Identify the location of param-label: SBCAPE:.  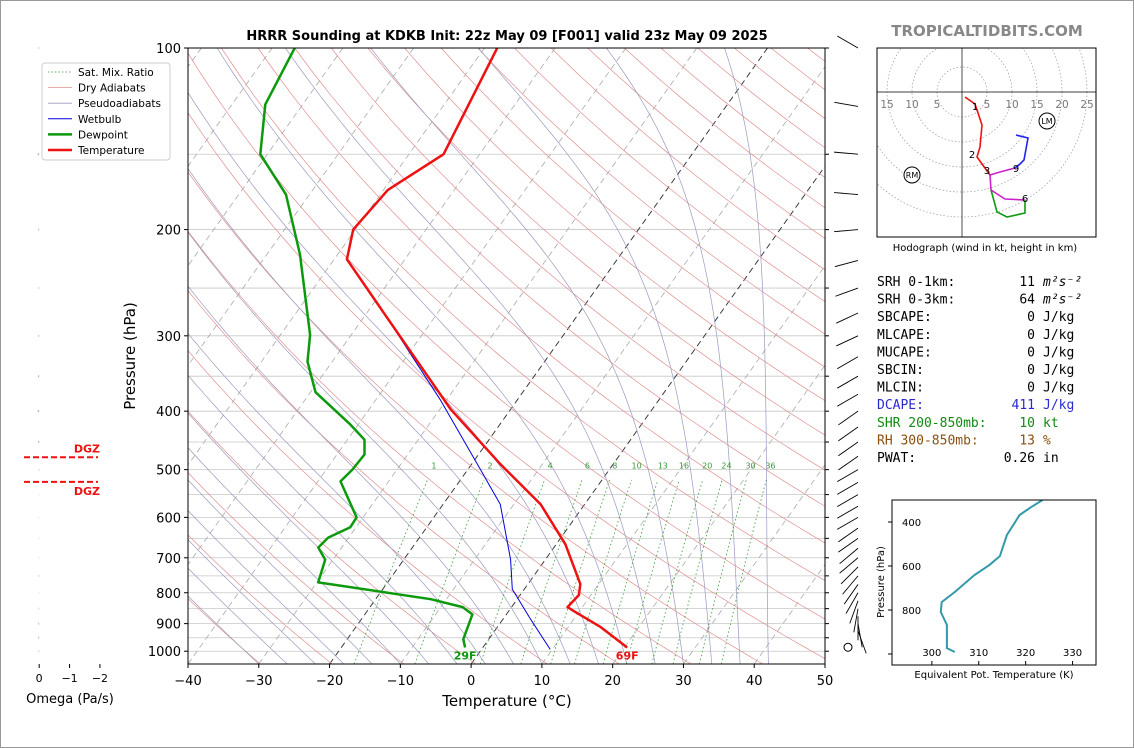
(904, 317).